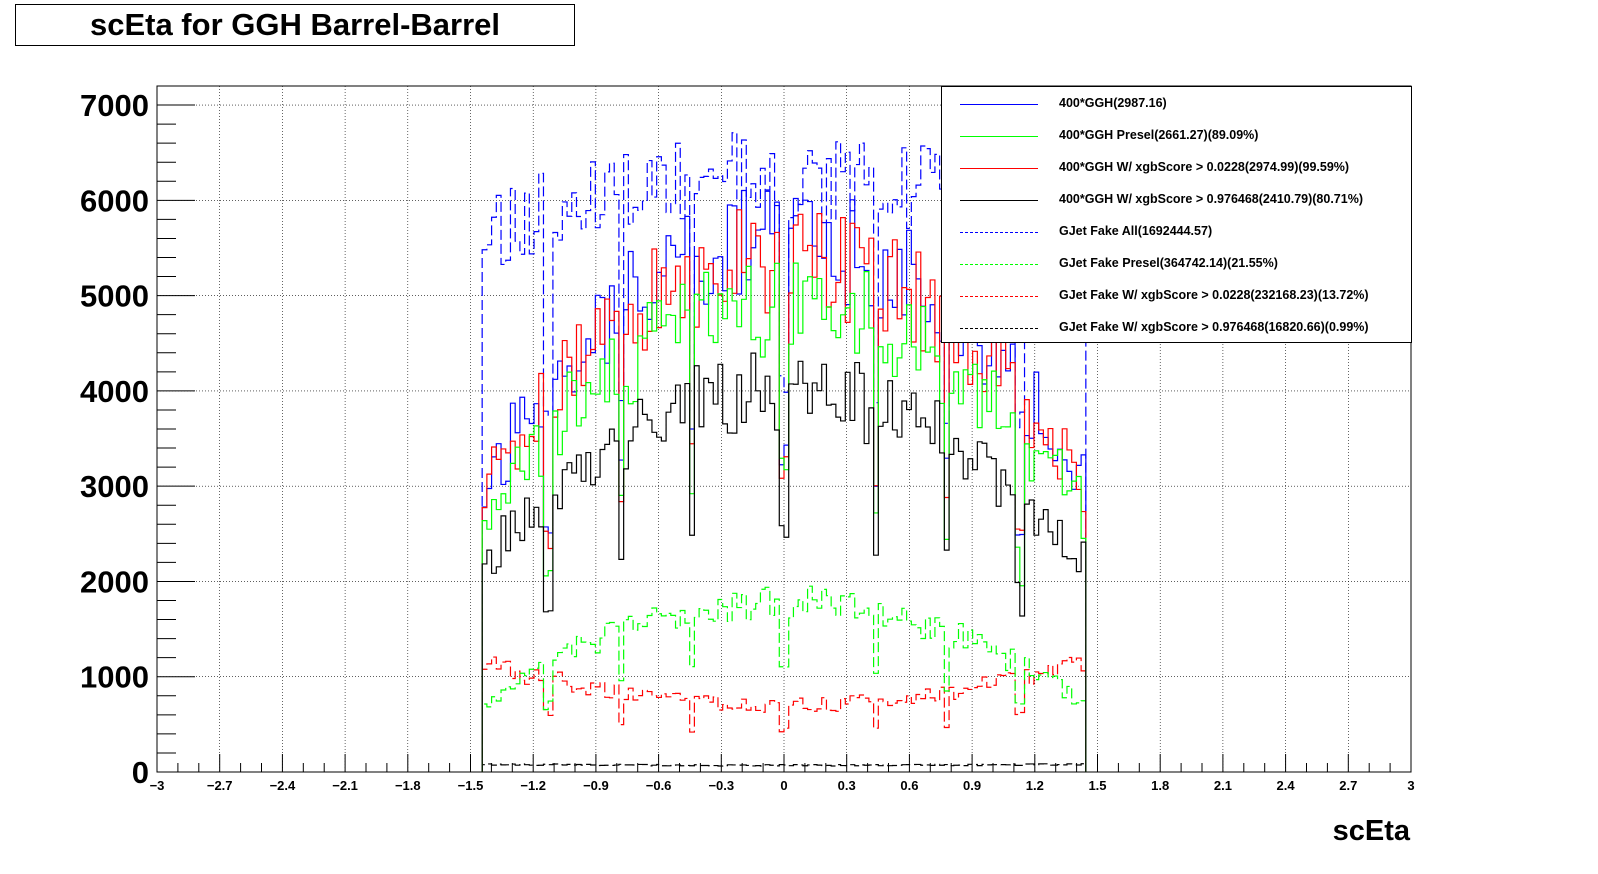  Describe the element at coordinates (408, 785) in the screenshot. I see `x-tick-label: −1.8` at that location.